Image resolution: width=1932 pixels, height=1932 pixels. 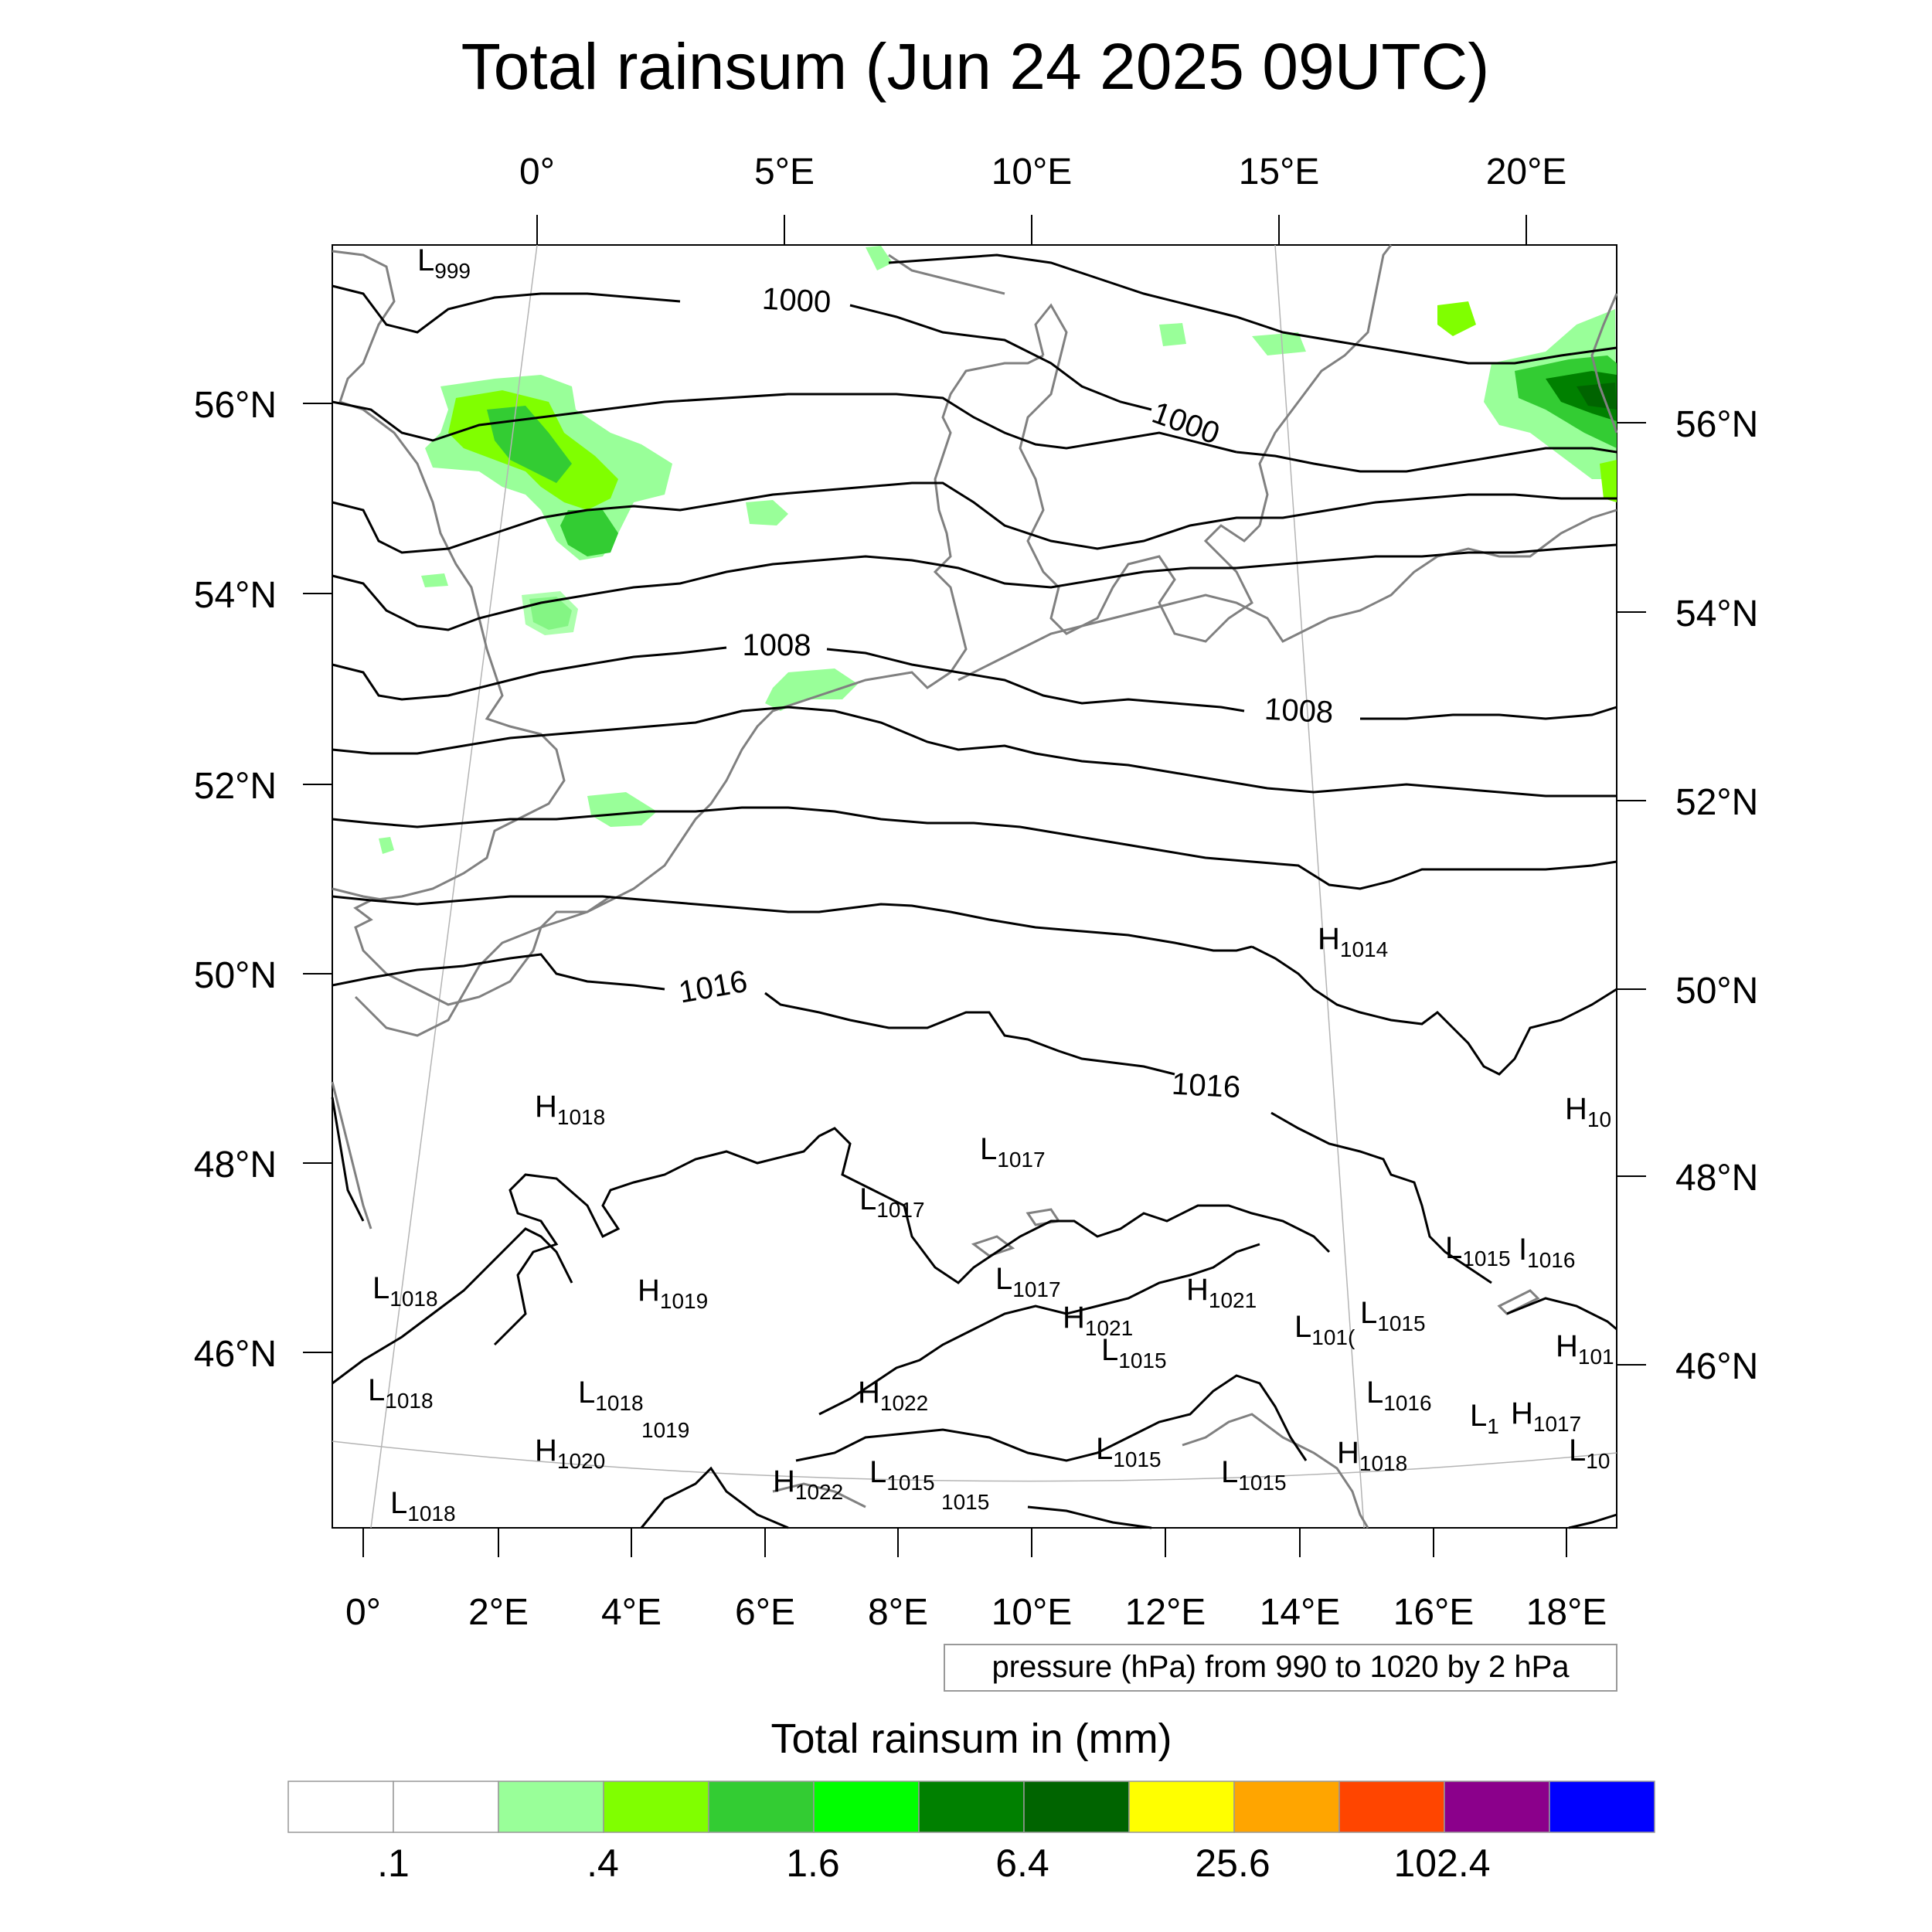 What do you see at coordinates (1609, 481) in the screenshot?
I see `rain-patch-lithuania` at bounding box center [1609, 481].